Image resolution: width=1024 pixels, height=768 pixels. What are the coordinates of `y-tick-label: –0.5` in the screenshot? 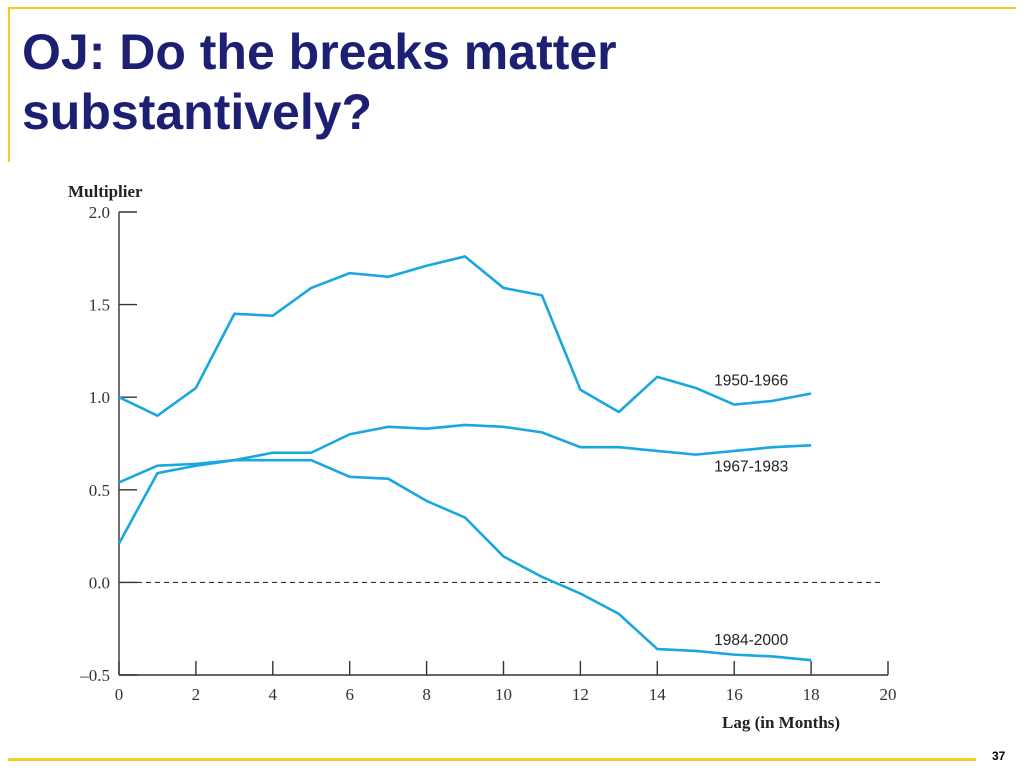 It's located at (94, 675).